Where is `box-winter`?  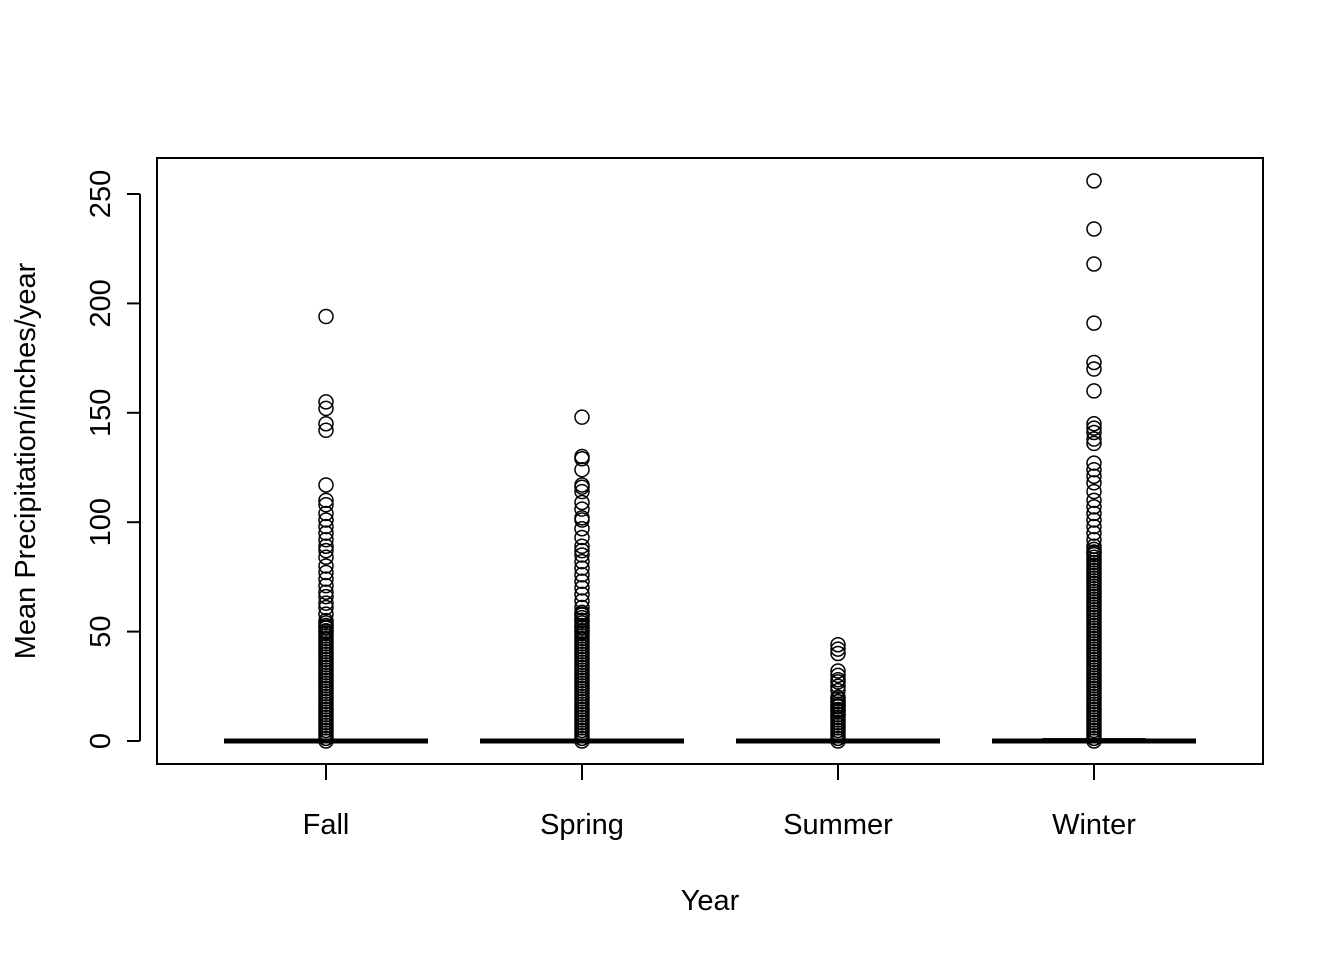 box-winter is located at coordinates (1094, 461).